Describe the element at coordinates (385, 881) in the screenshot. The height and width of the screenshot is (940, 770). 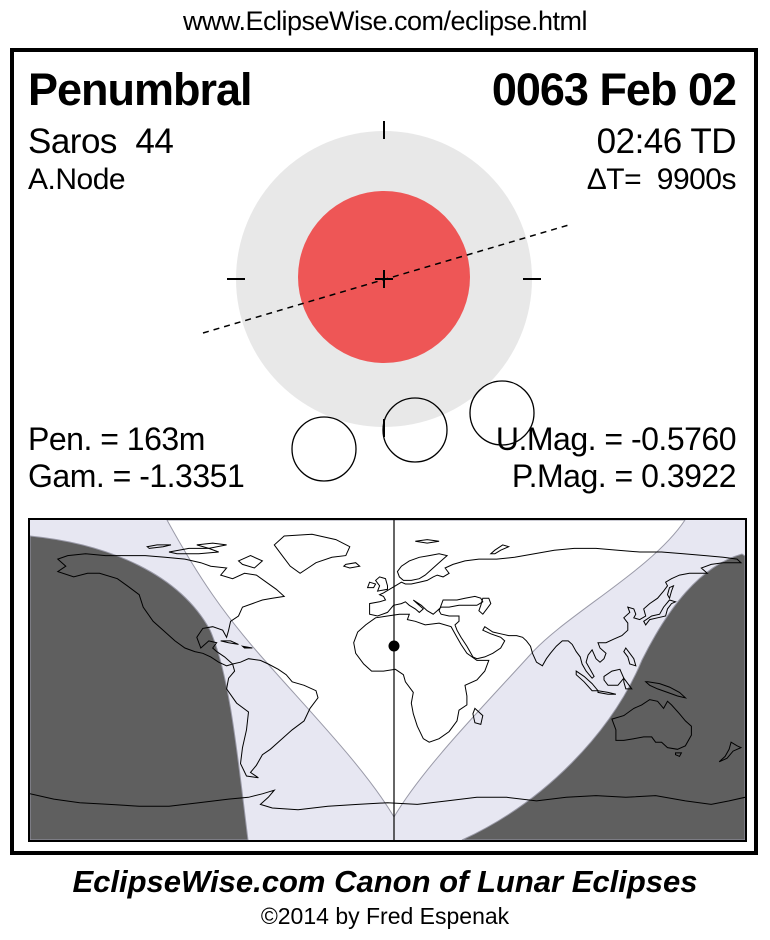
I see `canon-title: EclipseWise.com Canon of Lunar Eclipses` at that location.